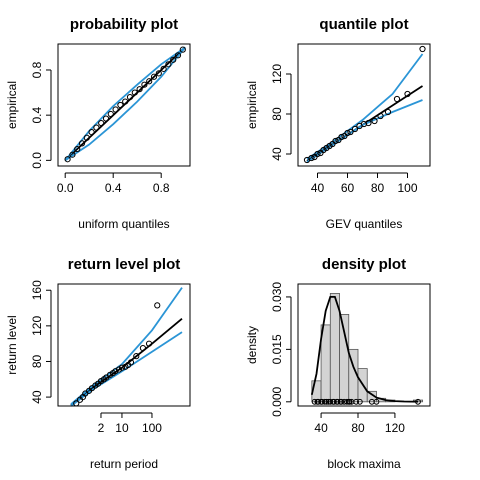  Describe the element at coordinates (348, 188) in the screenshot. I see `x-tick-label: 60` at that location.